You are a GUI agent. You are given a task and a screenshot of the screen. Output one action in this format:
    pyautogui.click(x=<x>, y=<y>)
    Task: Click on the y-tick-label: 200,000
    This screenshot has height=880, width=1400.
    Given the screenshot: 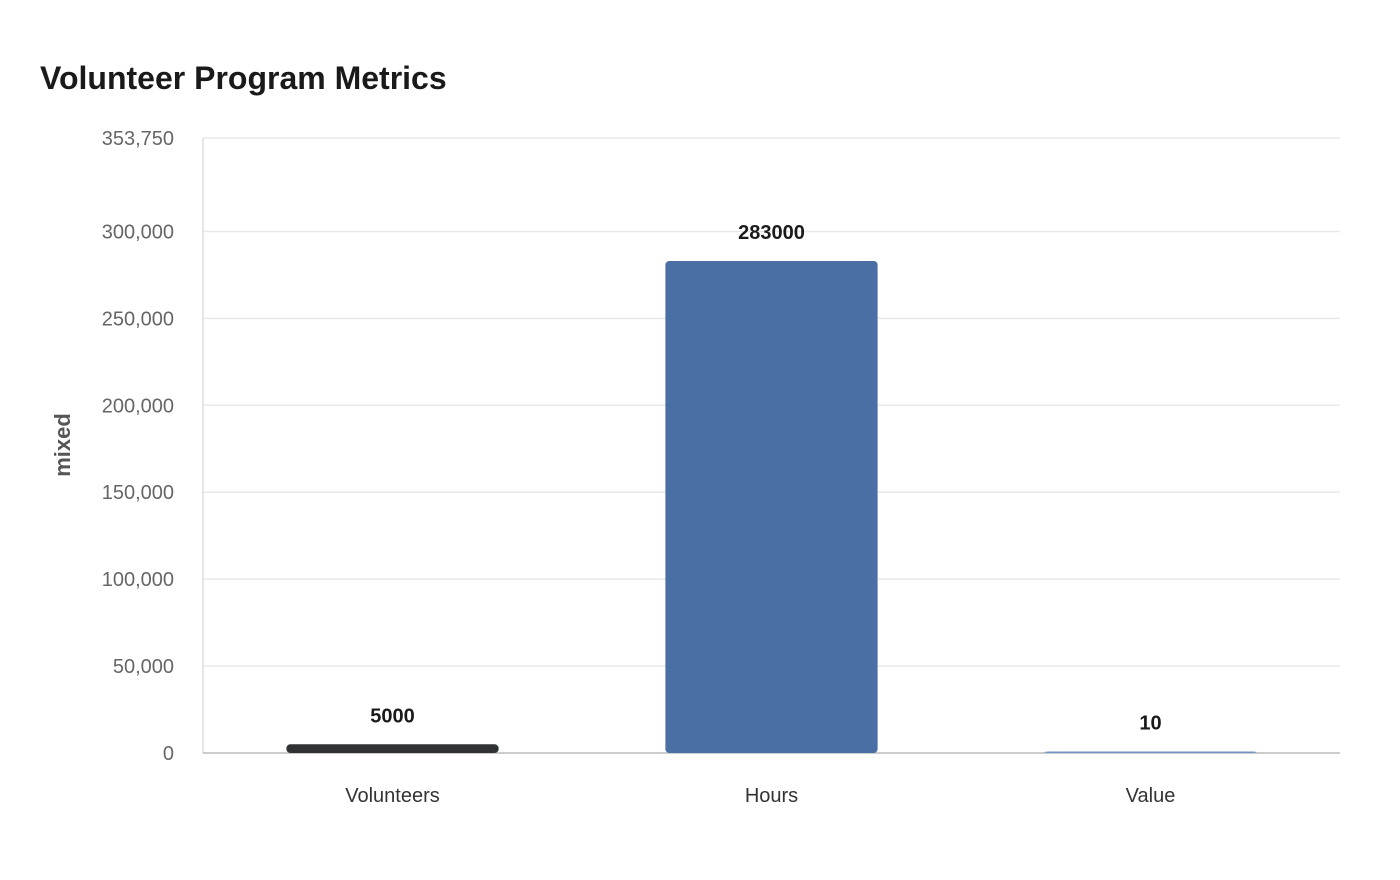 What is the action you would take?
    pyautogui.click(x=138, y=406)
    